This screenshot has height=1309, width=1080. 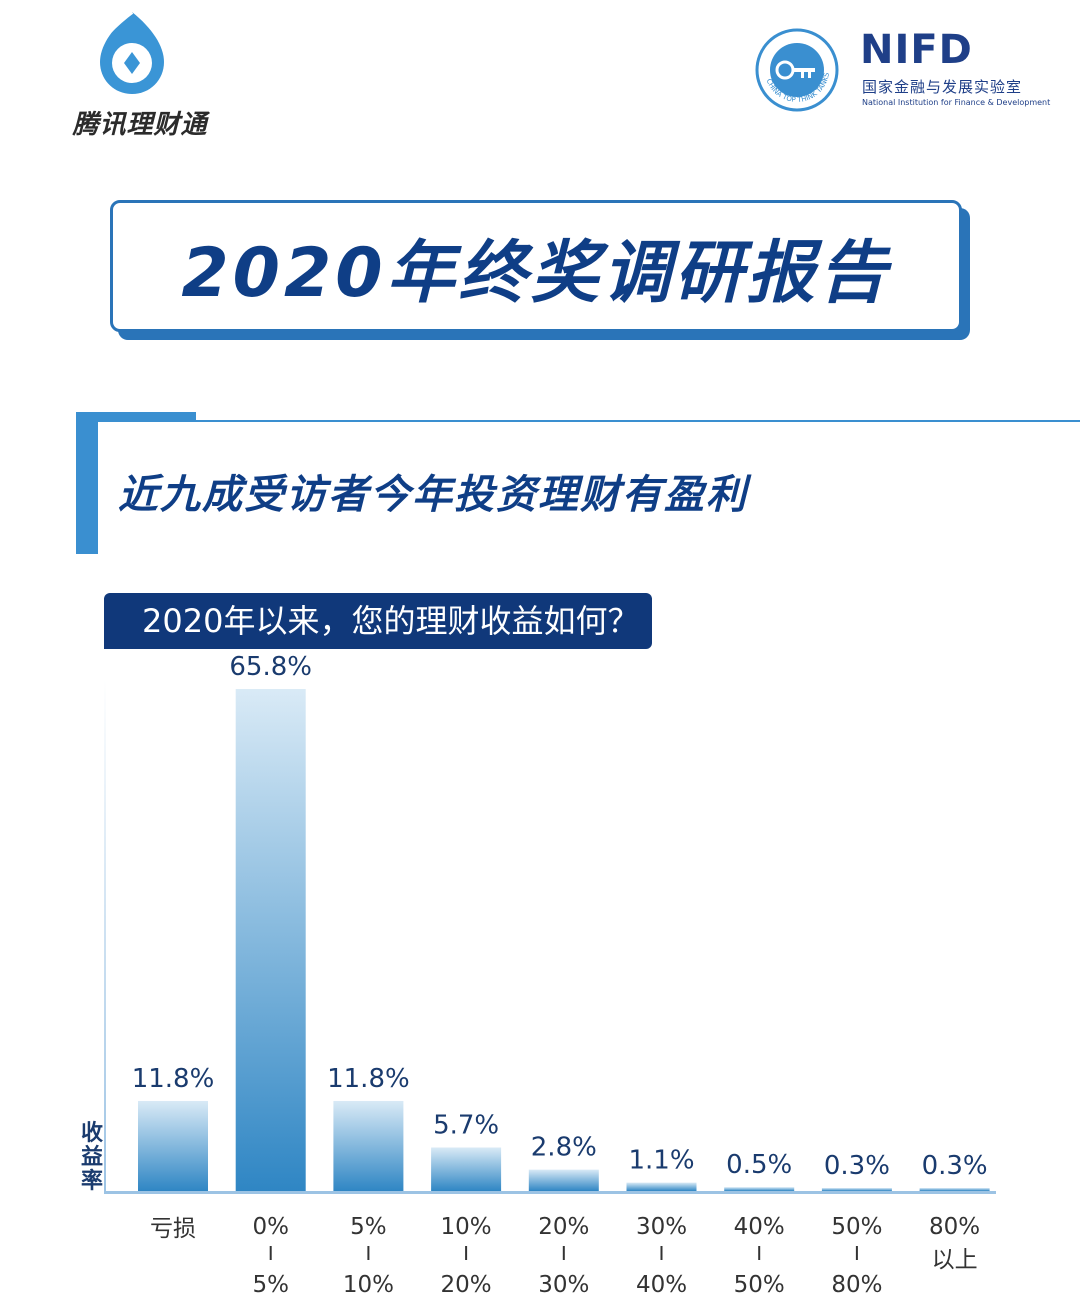 I want to click on tencent-logo-name: 腾讯理财通, so click(x=140, y=125).